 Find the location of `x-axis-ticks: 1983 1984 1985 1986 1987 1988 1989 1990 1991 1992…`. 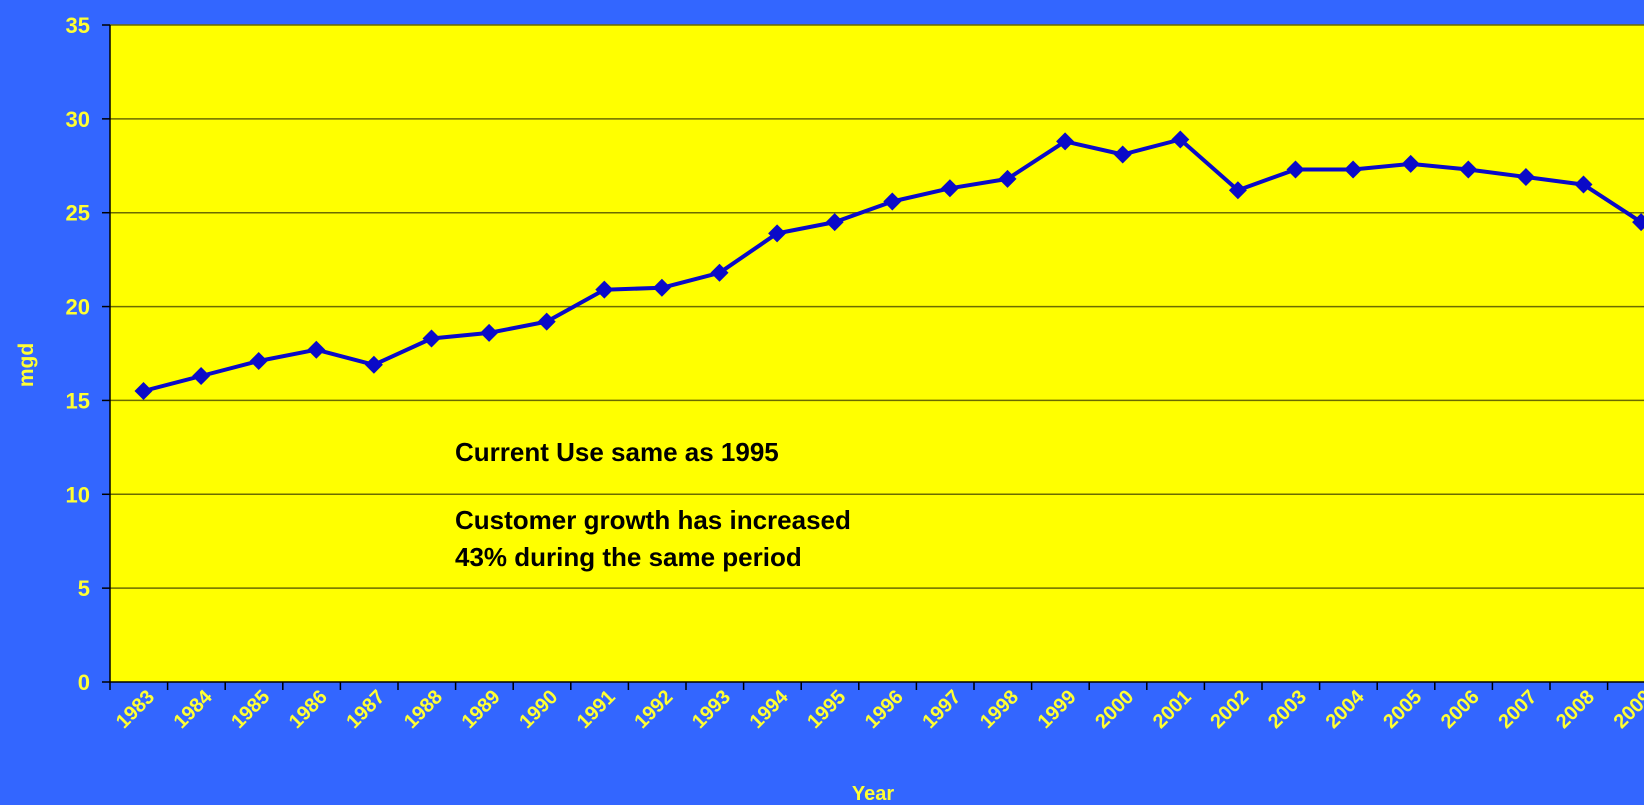

x-axis-ticks: 1983 1984 1985 1986 1987 1988 1989 1990 1991 1992… is located at coordinates (876, 707).